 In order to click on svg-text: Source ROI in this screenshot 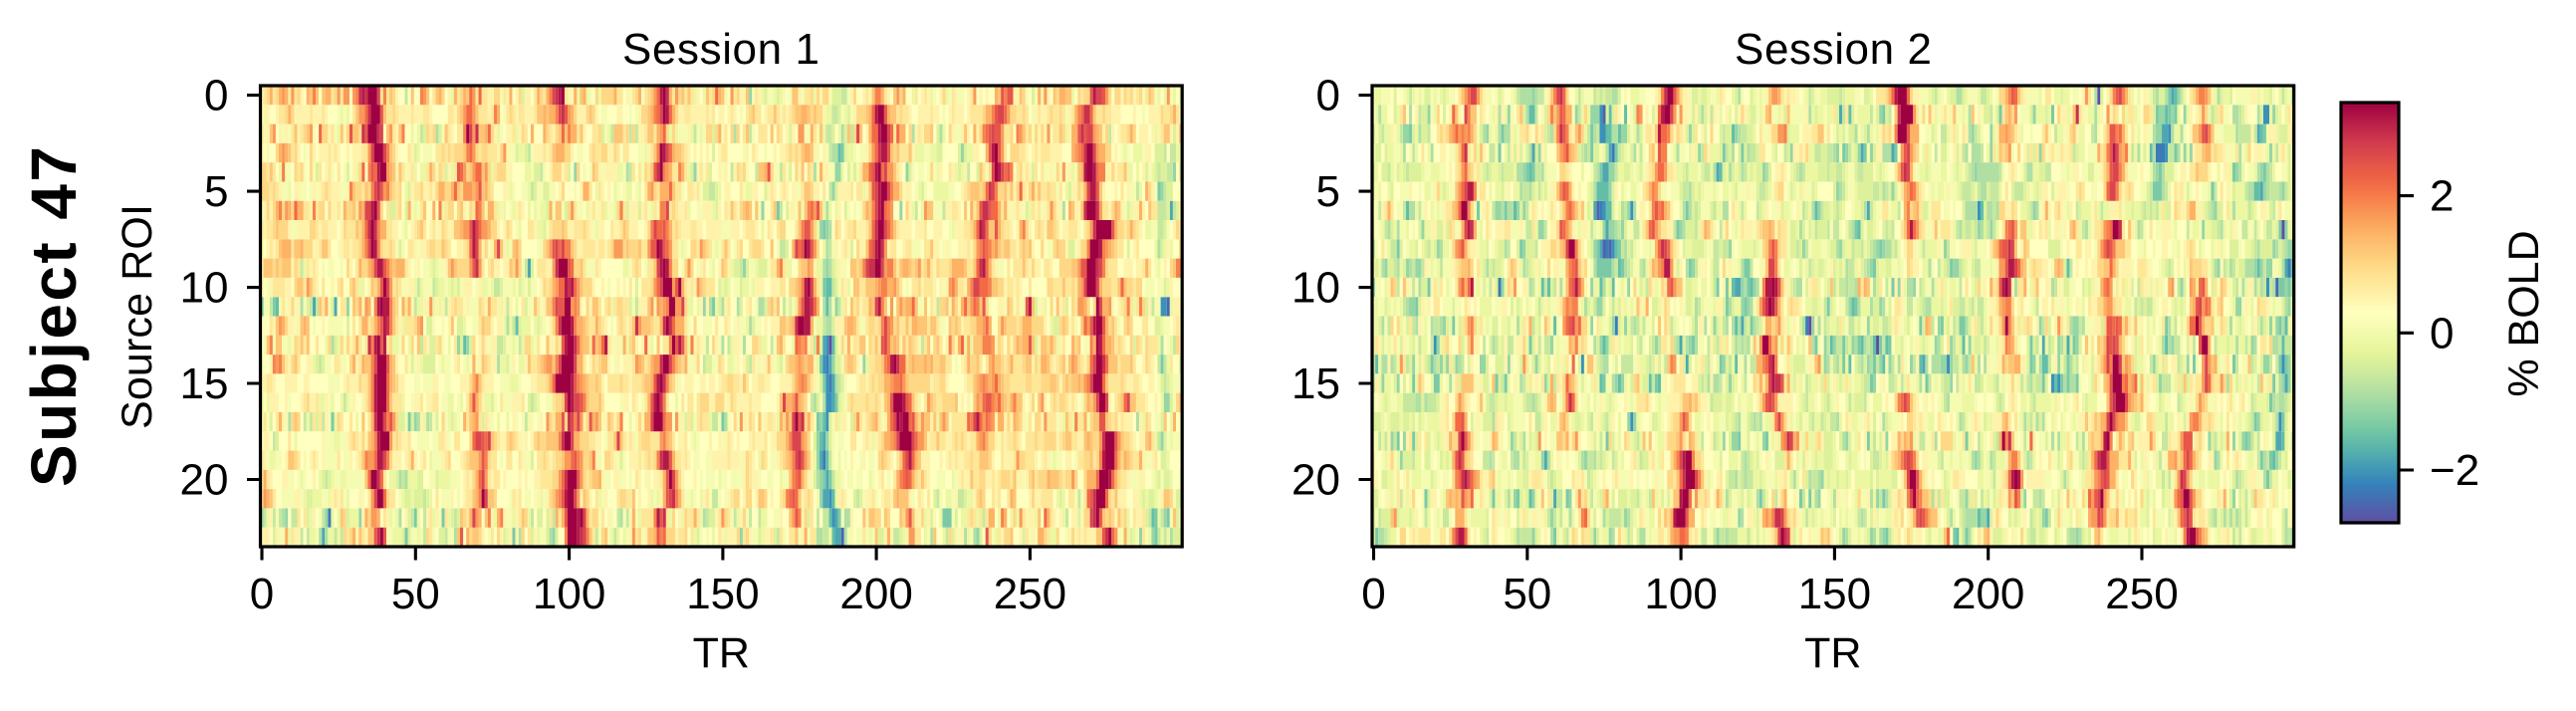, I will do `click(137, 316)`.